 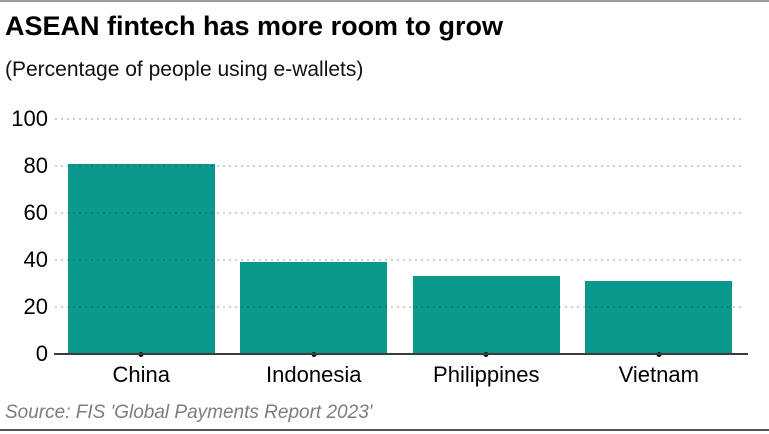 What do you see at coordinates (29, 118) in the screenshot?
I see `y-axis-tick-label: 100` at bounding box center [29, 118].